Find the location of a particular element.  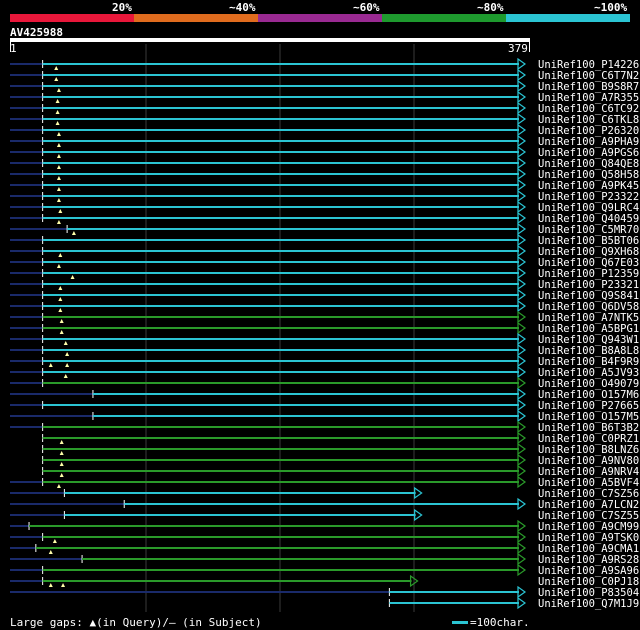

hit-row: UniRef100_Q67E03 is located at coordinates (324, 262).